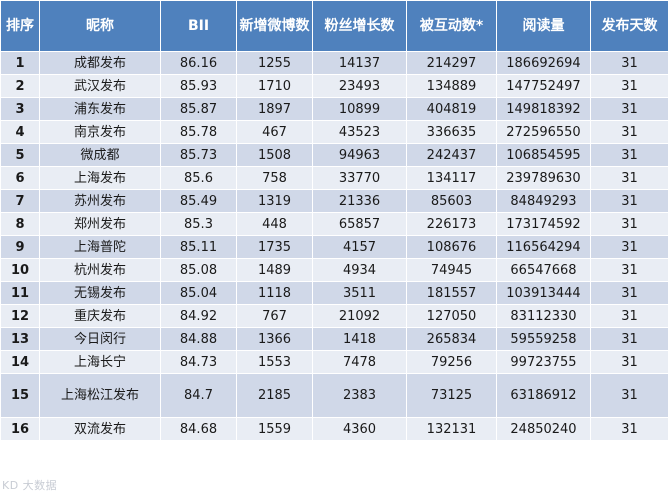 The image size is (670, 495). What do you see at coordinates (451, 339) in the screenshot?
I see `cell-interactions: 265834` at bounding box center [451, 339].